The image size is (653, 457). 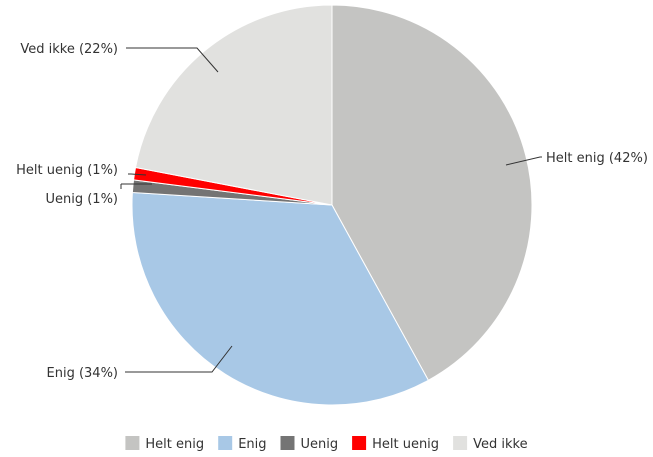 I want to click on leader-line-helt-enig, so click(x=523, y=161).